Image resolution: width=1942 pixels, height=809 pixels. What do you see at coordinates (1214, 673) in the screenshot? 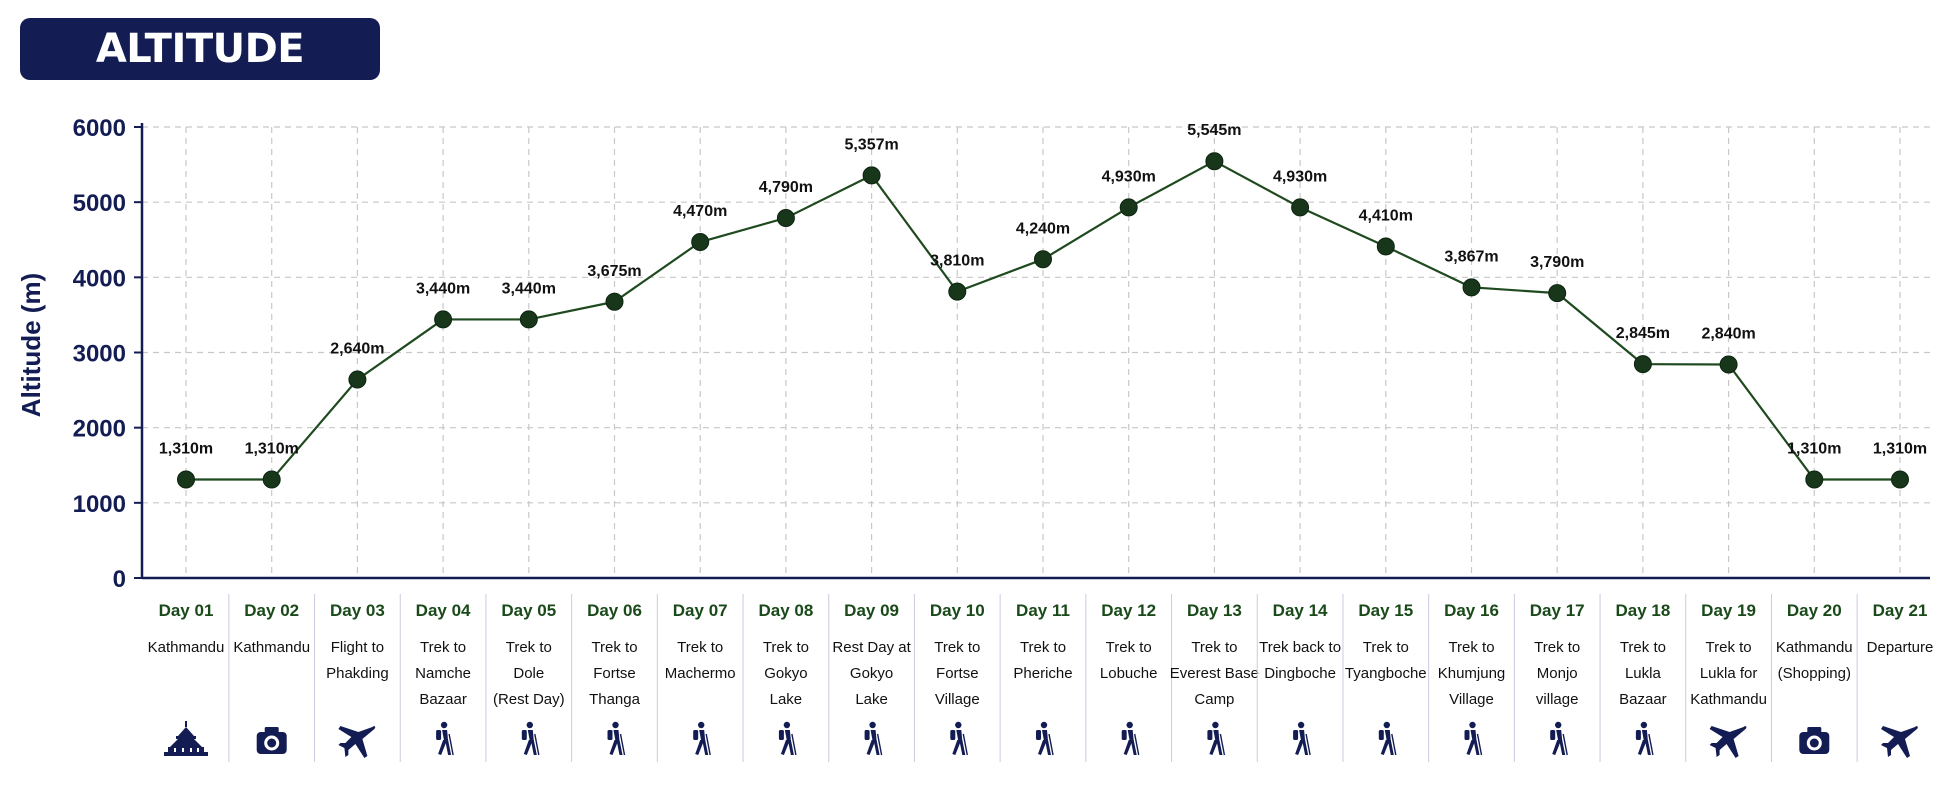
I see `day-description: Trek to Everest Base Camp` at bounding box center [1214, 673].